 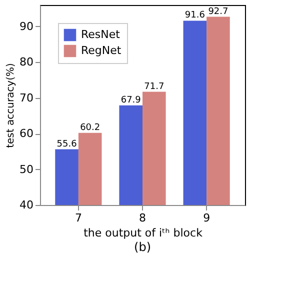 What do you see at coordinates (27, 62) in the screenshot?
I see `y-tick-label: 80` at bounding box center [27, 62].